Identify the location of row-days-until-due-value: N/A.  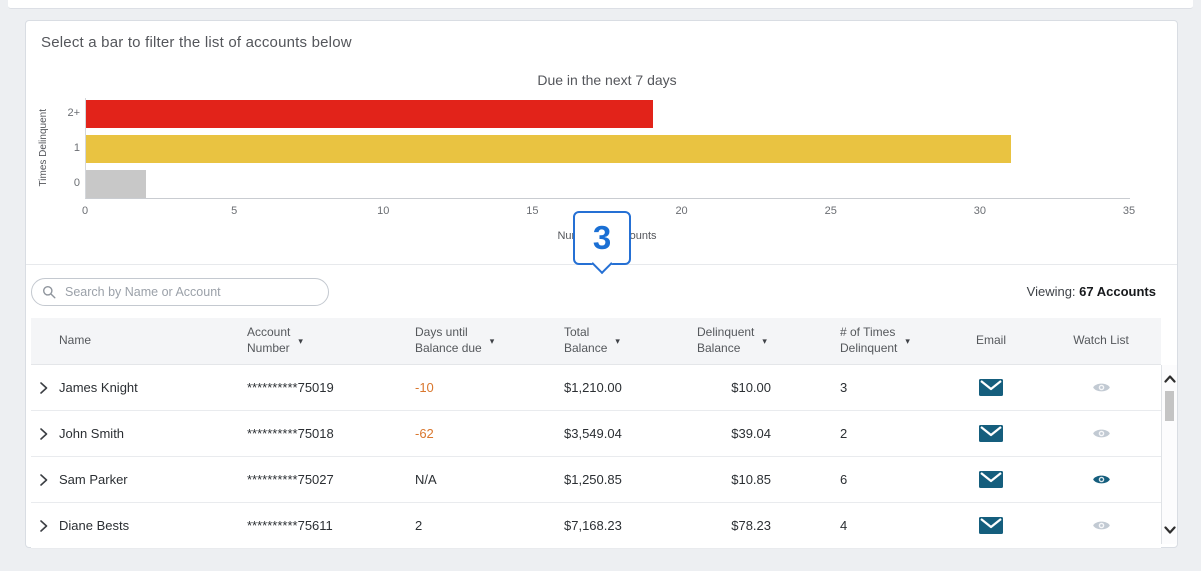
(426, 479).